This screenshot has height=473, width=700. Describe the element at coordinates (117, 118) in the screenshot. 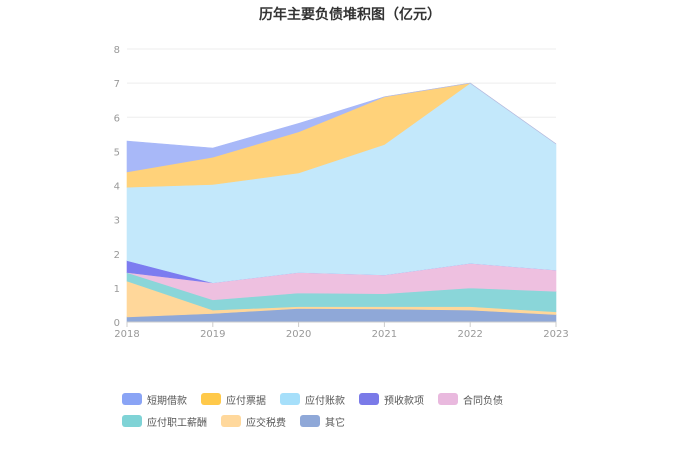

I see `y-tick-label: 6` at that location.